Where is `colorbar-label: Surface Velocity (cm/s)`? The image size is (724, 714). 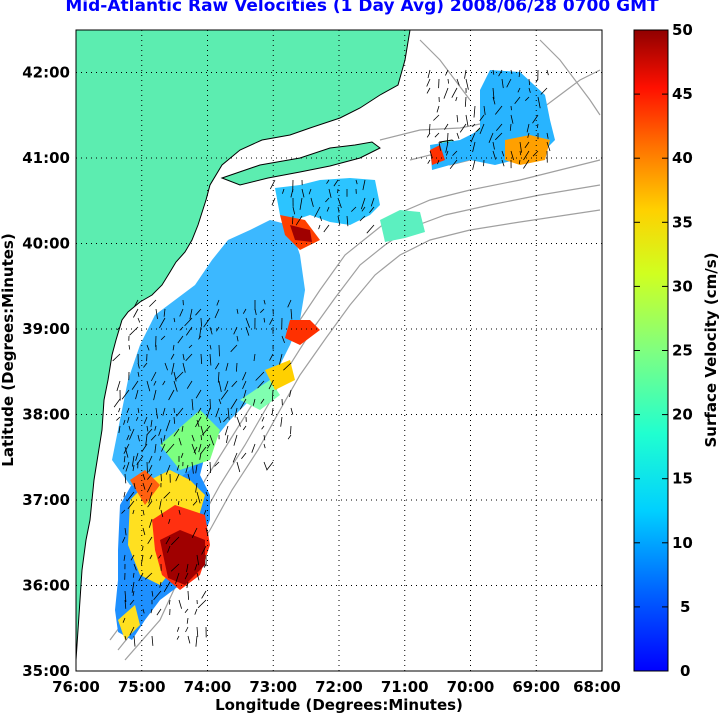
colorbar-label: Surface Velocity (cm/s) is located at coordinates (711, 349).